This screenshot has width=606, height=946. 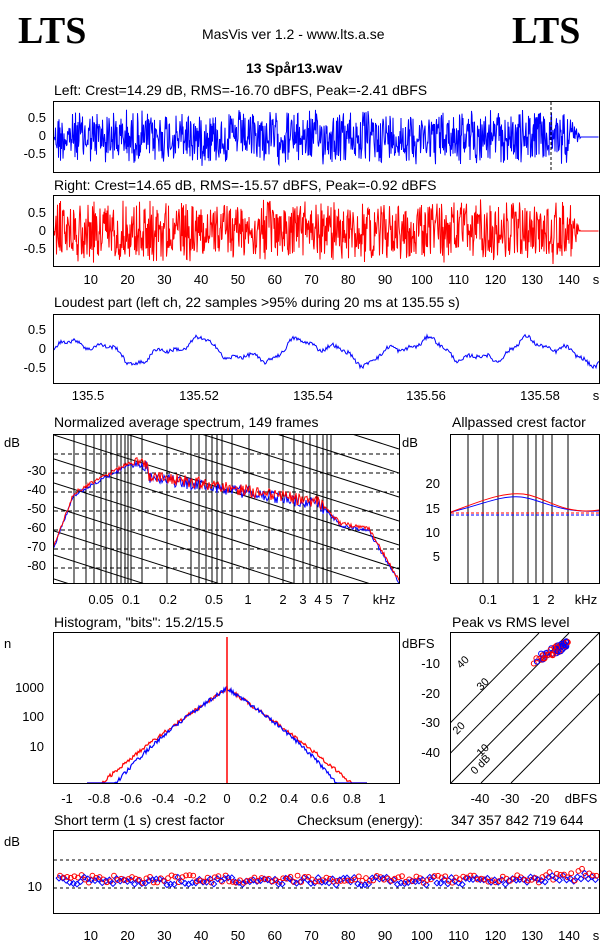 What do you see at coordinates (596, 935) in the screenshot?
I see `crest-time-xtick-14: s` at bounding box center [596, 935].